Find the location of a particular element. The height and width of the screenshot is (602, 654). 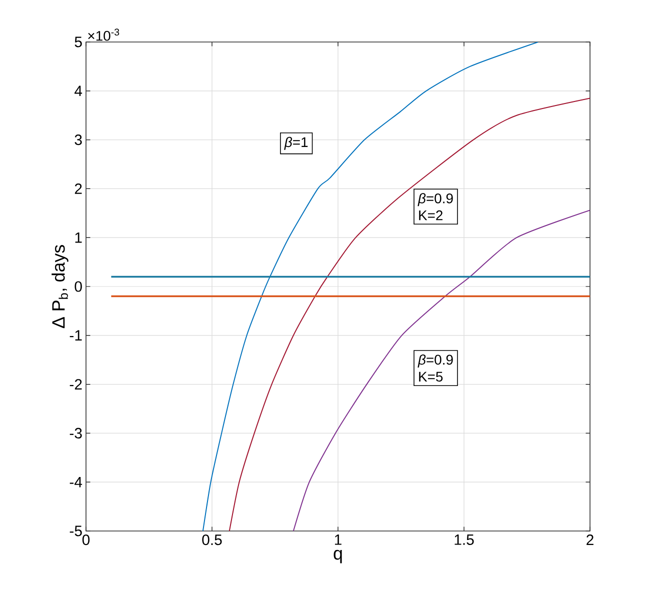

annotation: K=5 is located at coordinates (431, 377).